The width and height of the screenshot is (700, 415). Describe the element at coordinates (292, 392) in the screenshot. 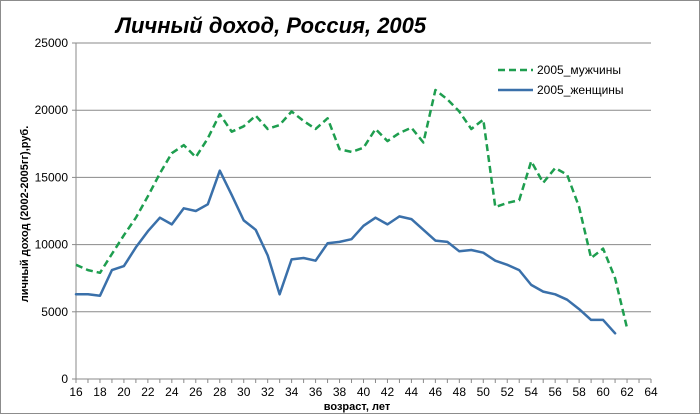

I see `x-tick-label: 34` at that location.